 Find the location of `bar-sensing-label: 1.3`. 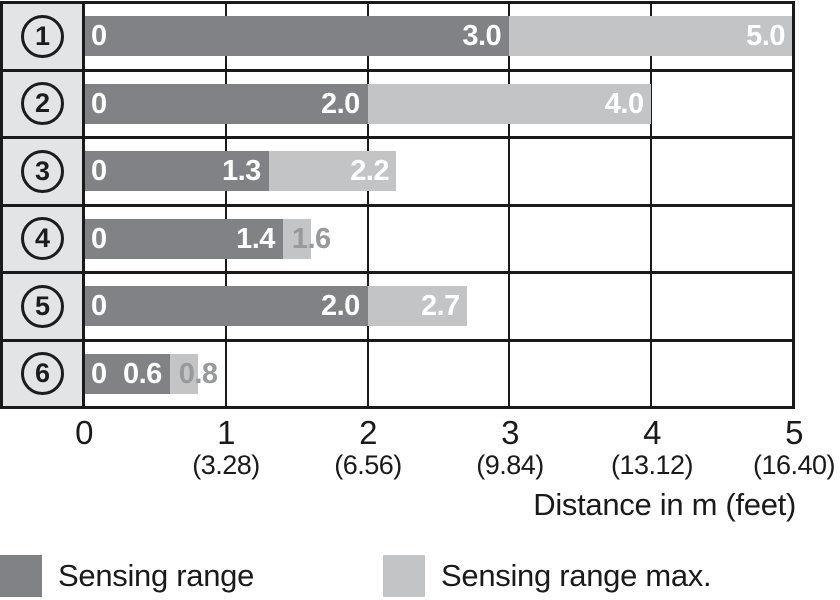

bar-sensing-label: 1.3 is located at coordinates (241, 171).